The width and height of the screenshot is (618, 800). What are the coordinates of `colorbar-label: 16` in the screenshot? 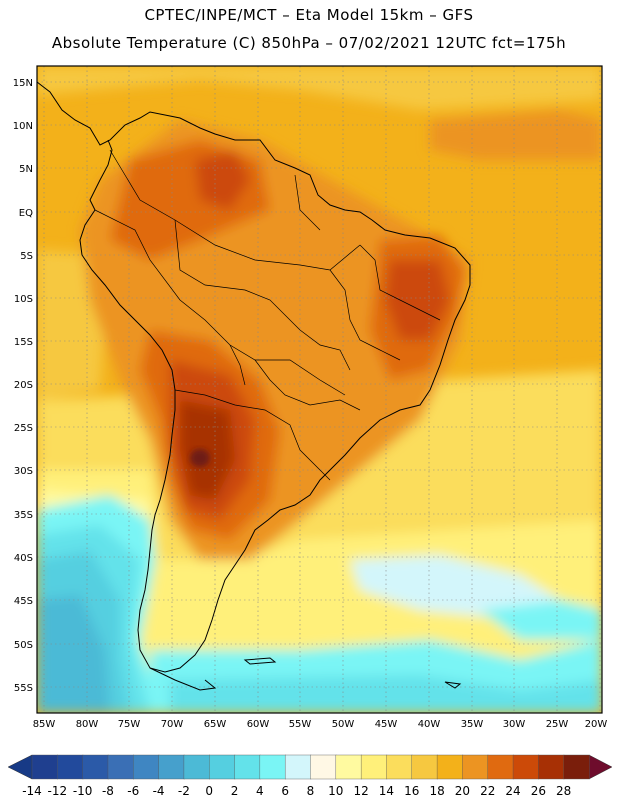 It's located at (411, 791).